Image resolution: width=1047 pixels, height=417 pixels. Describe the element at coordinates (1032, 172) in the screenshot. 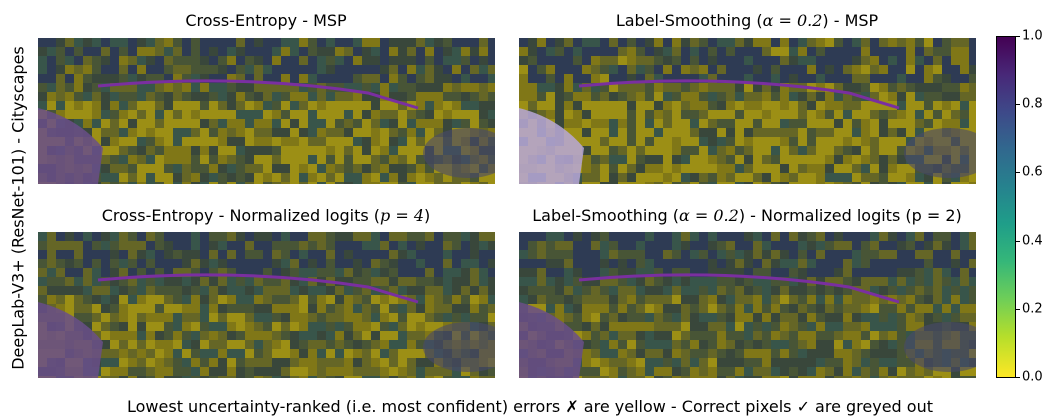

I see `colorbar-tick-label: 0.6` at that location.